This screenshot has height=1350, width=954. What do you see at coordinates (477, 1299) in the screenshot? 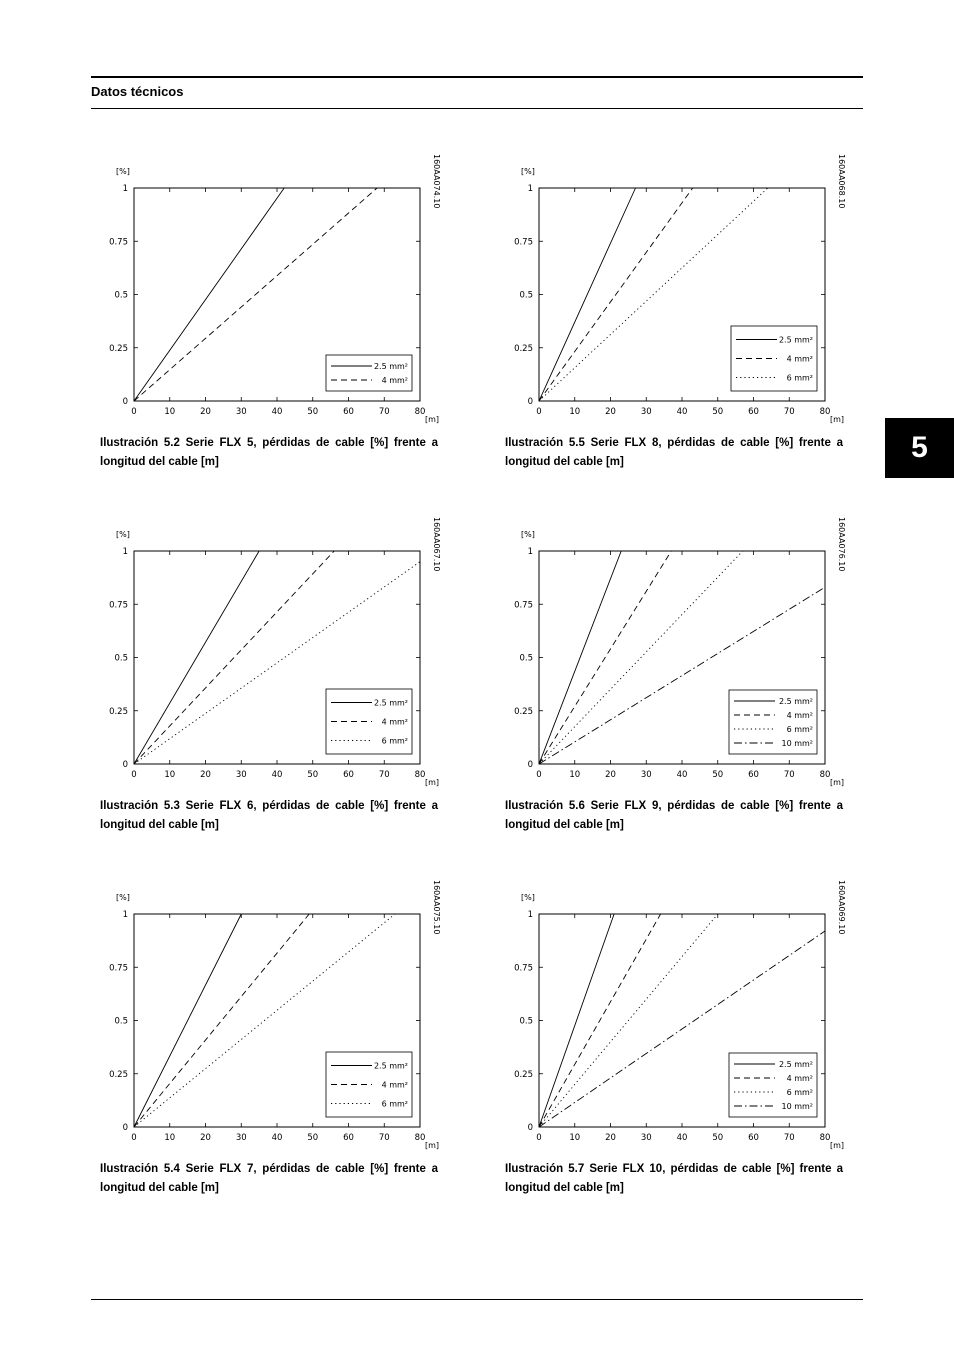
I see `footer-rule` at bounding box center [477, 1299].